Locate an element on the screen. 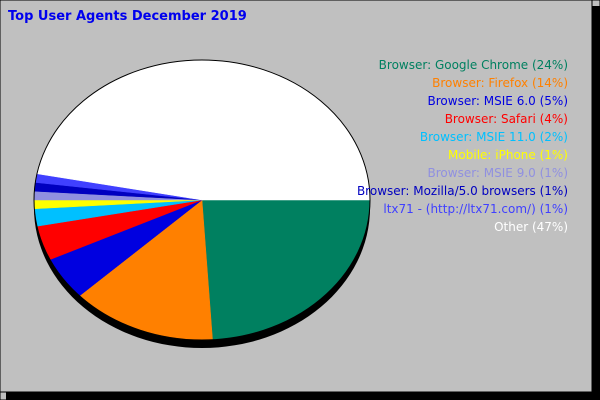 This screenshot has width=600, height=400. legend-item-5: Mobile: iPhone (1%) is located at coordinates (508, 155).